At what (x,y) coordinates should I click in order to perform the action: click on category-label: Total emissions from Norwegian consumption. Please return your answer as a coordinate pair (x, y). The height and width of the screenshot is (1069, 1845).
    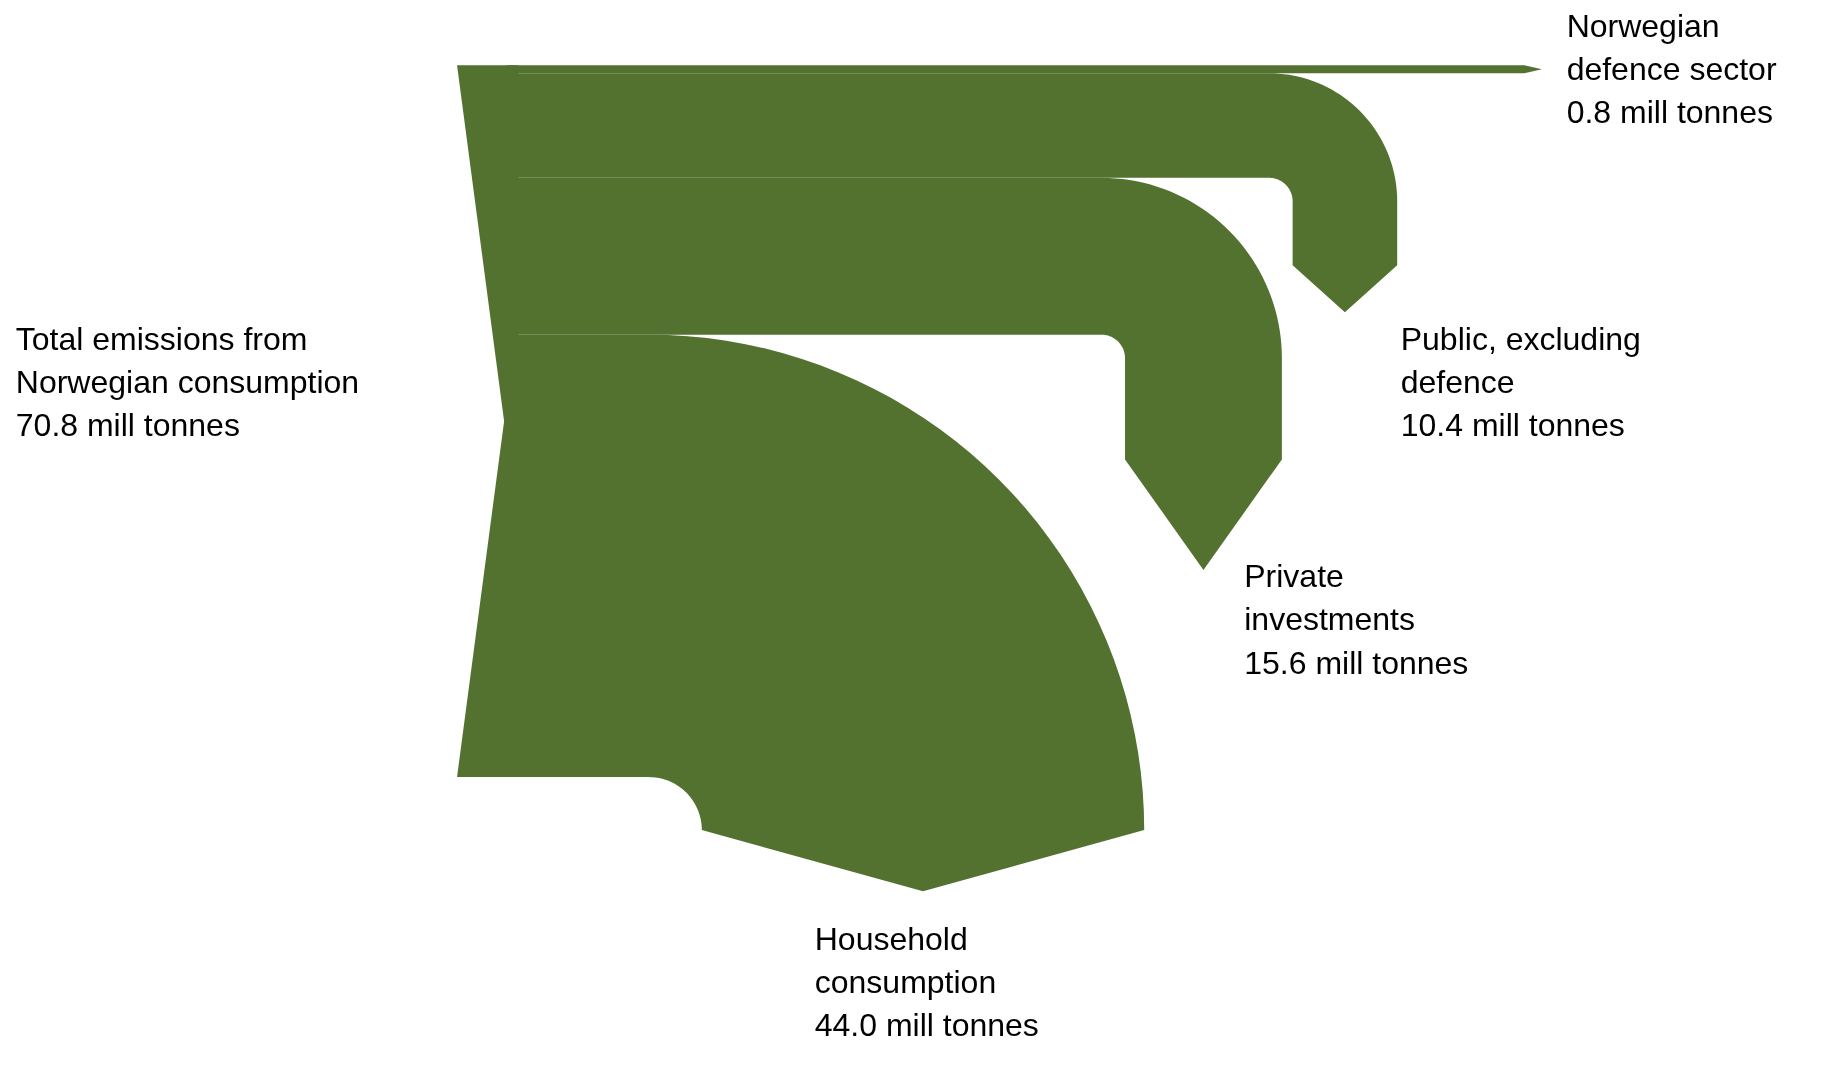
    Looking at the image, I should click on (187, 360).